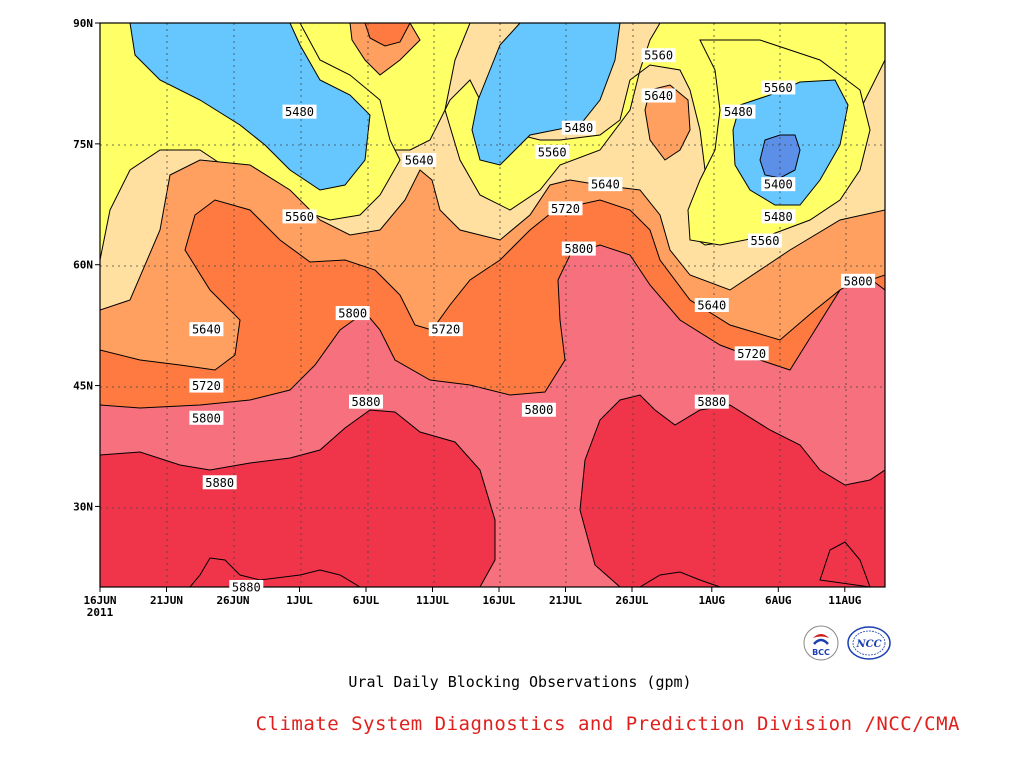  What do you see at coordinates (298, 498) in the screenshot?
I see `band-gt5880-main` at bounding box center [298, 498].